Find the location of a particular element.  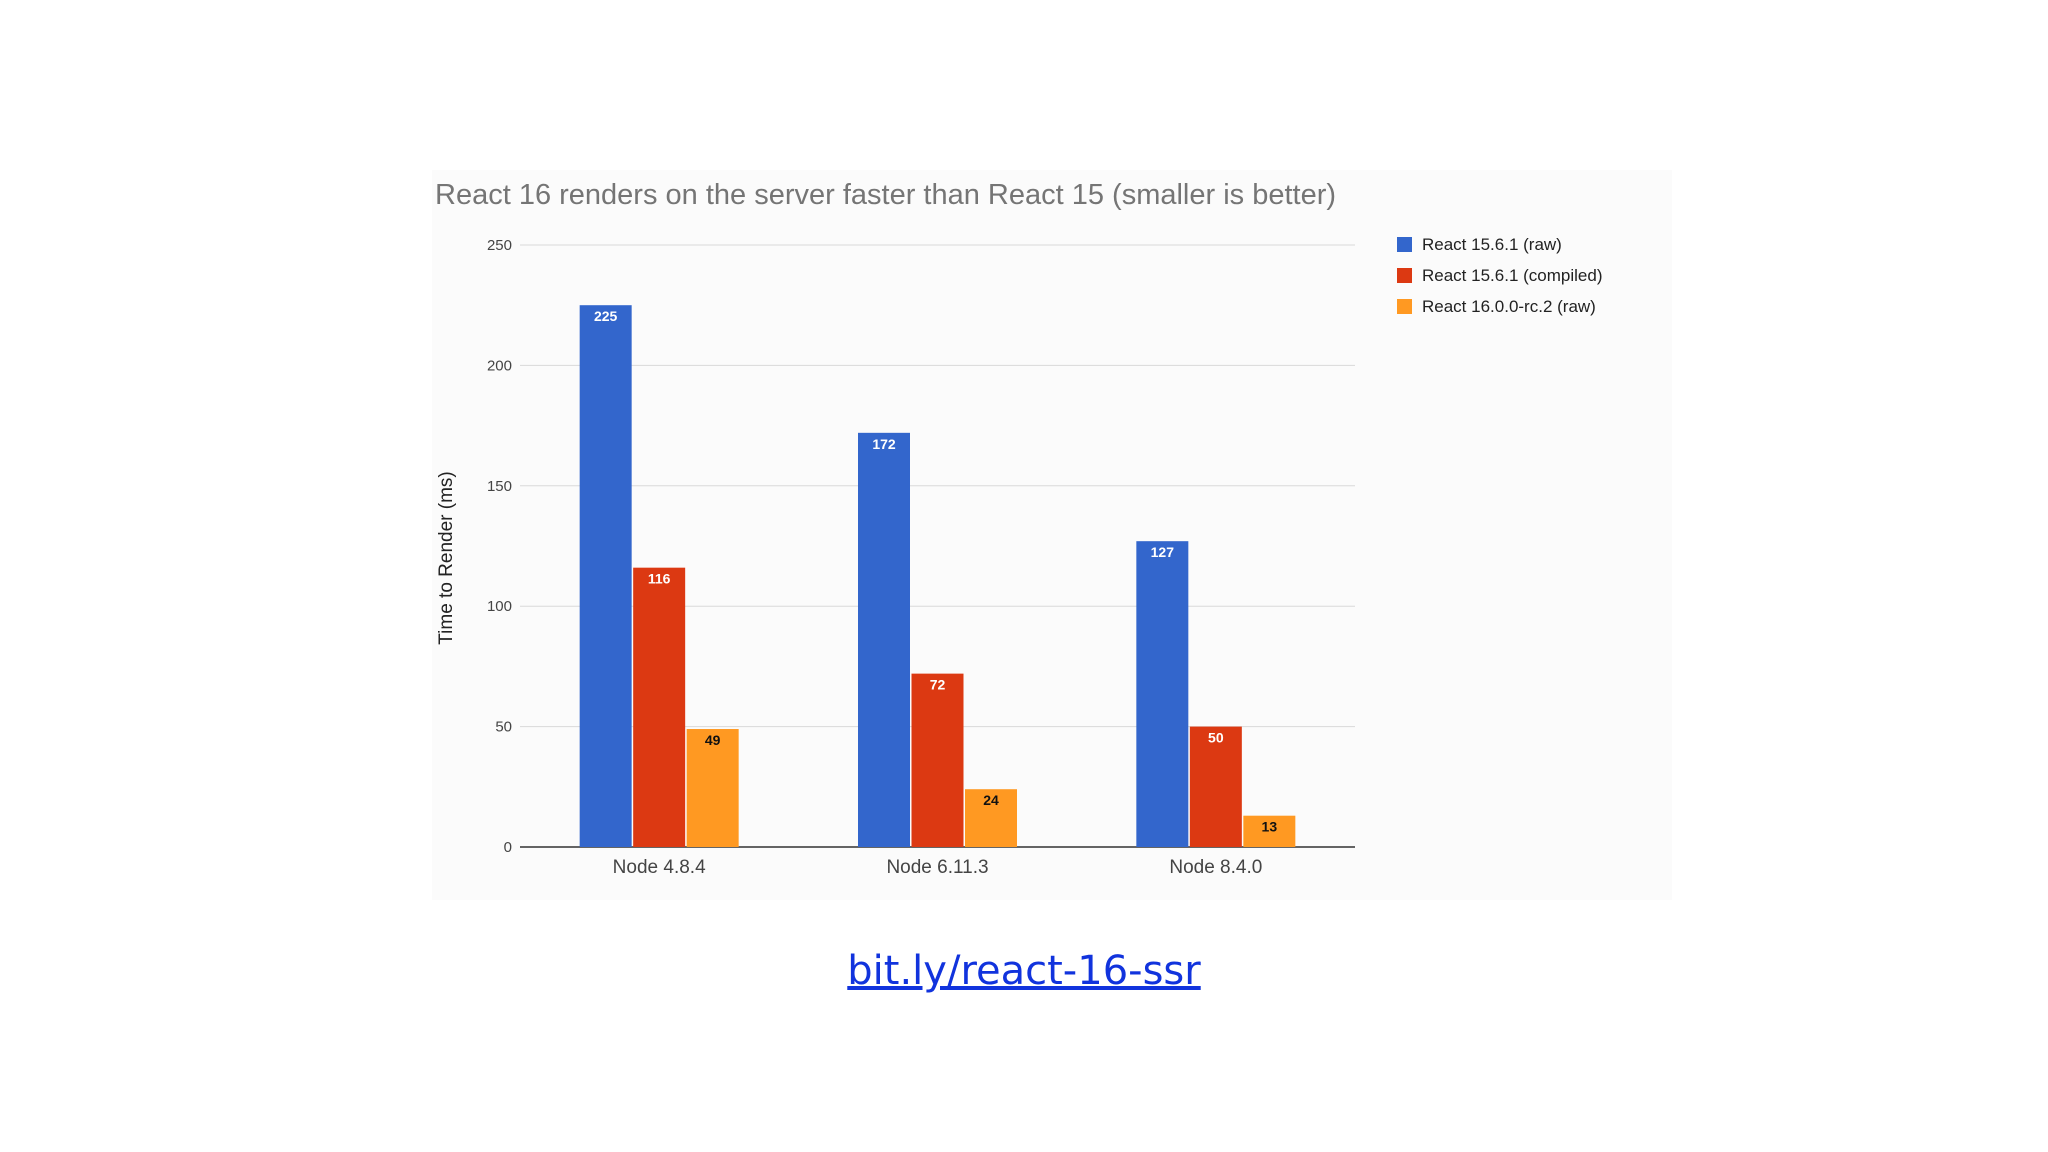

data-label: 225 is located at coordinates (606, 316).